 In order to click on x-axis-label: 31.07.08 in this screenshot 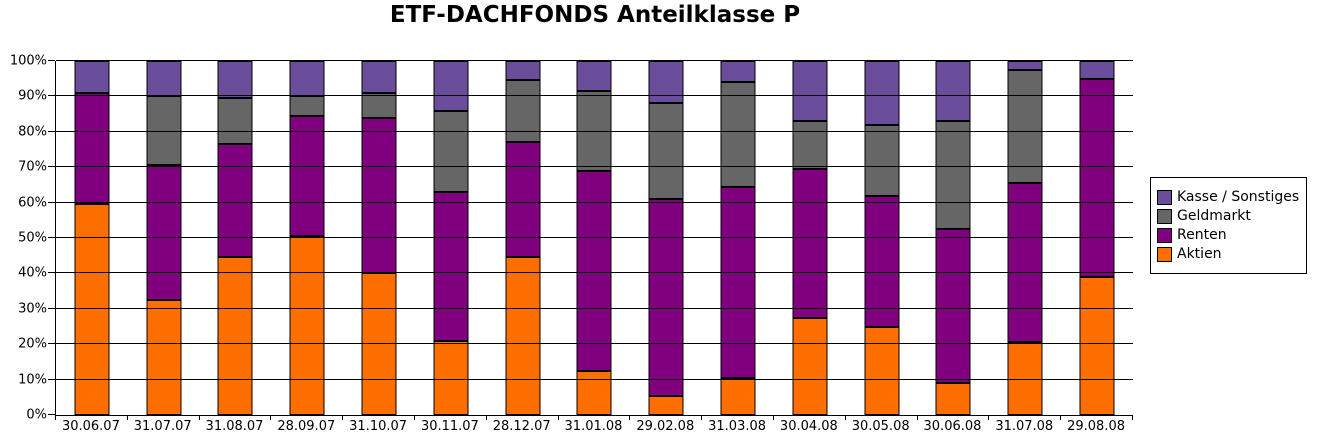, I will do `click(1024, 426)`.